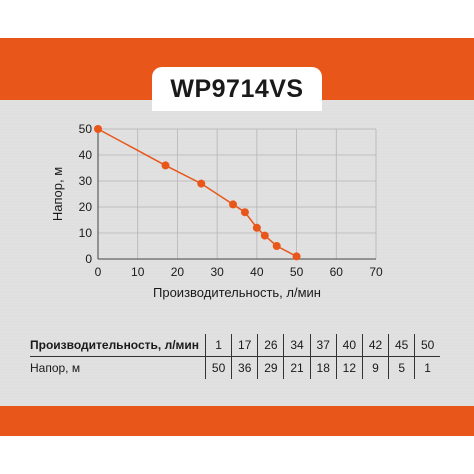 The width and height of the screenshot is (474, 474). I want to click on table-cell: 5, so click(401, 367).